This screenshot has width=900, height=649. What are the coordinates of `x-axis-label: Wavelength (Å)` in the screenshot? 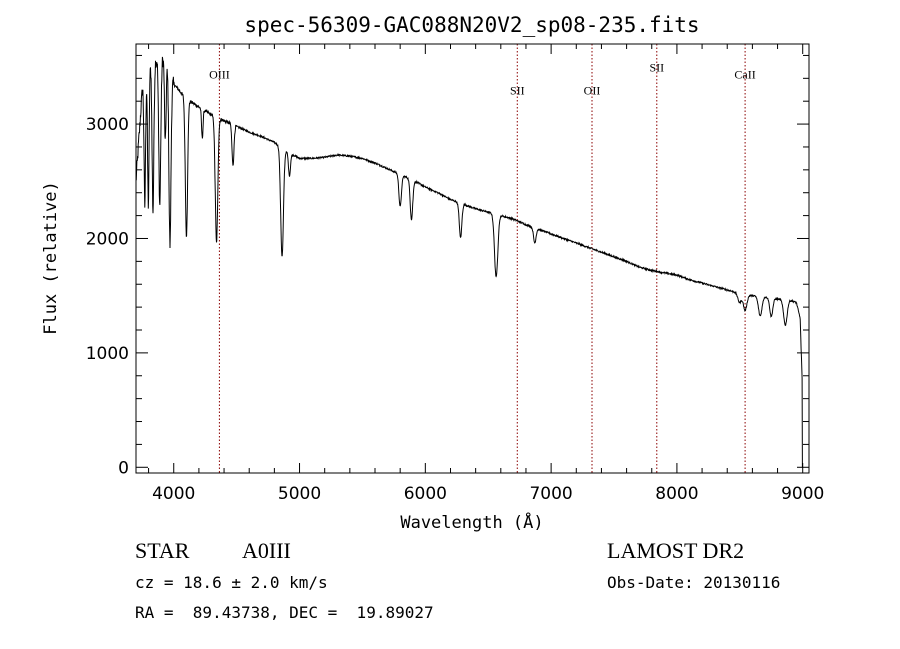 It's located at (471, 522).